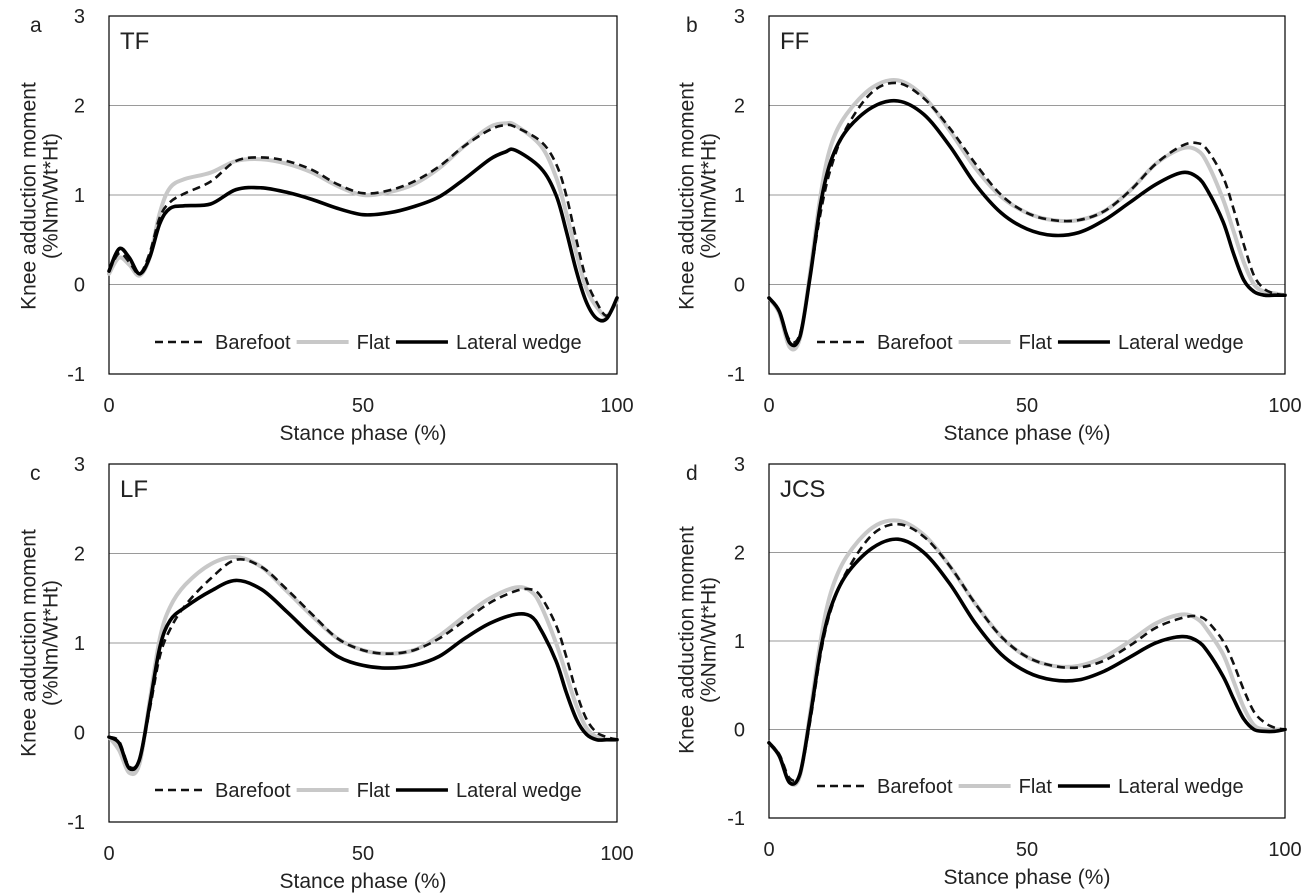 The width and height of the screenshot is (1308, 894). I want to click on panel-letter: c, so click(35, 473).